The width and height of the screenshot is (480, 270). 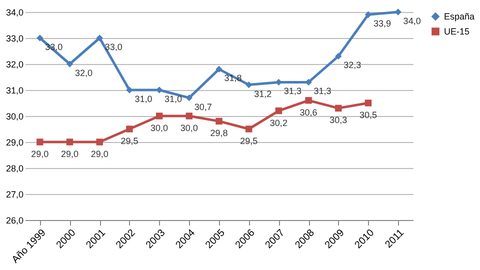 What do you see at coordinates (15, 169) in the screenshot?
I see `y-tick-label: 28,0` at bounding box center [15, 169].